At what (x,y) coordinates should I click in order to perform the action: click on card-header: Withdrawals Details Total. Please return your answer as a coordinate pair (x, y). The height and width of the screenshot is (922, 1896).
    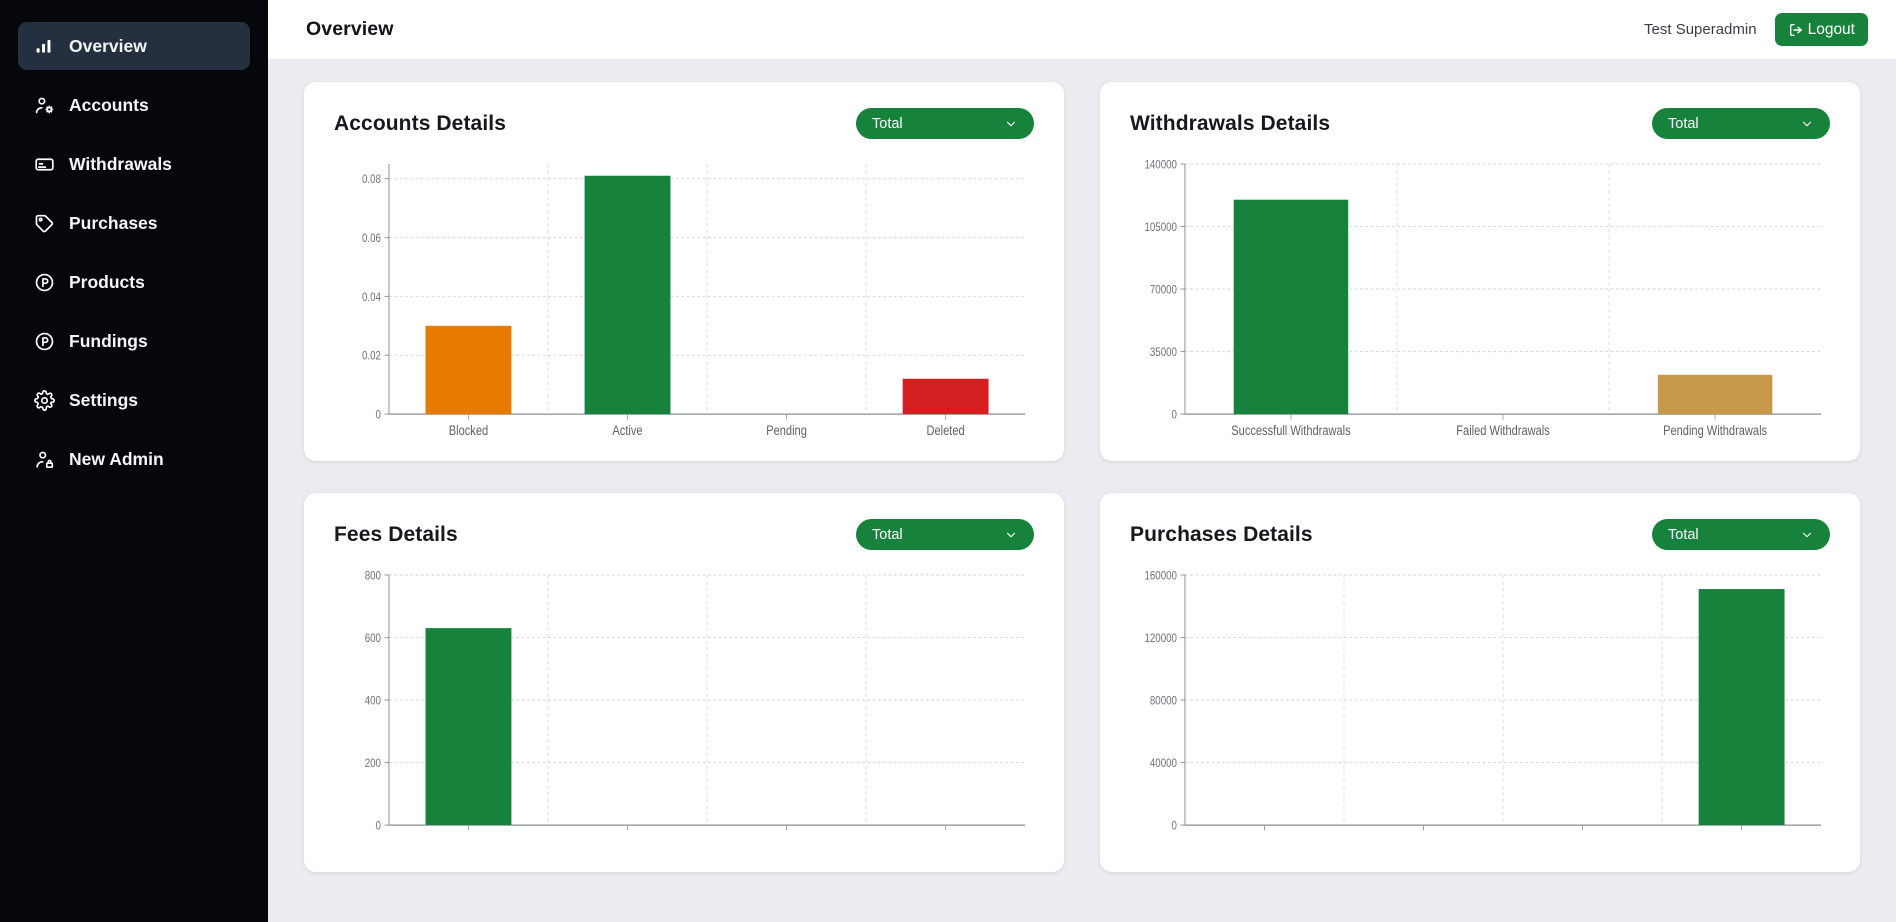
    Looking at the image, I should click on (1480, 123).